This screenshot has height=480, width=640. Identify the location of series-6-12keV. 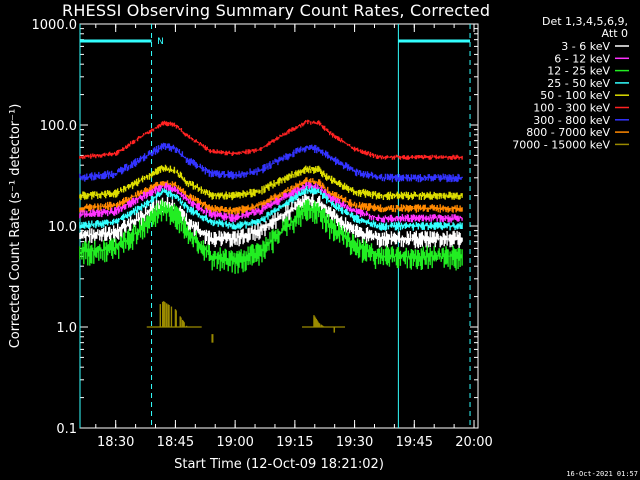
(271, 202).